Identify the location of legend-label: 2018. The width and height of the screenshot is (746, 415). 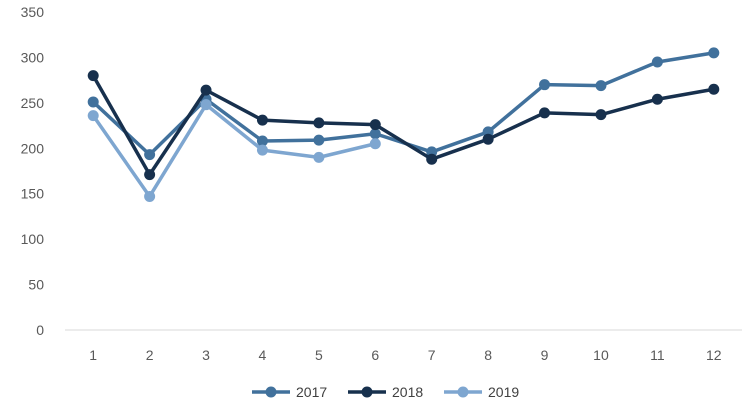
(407, 392).